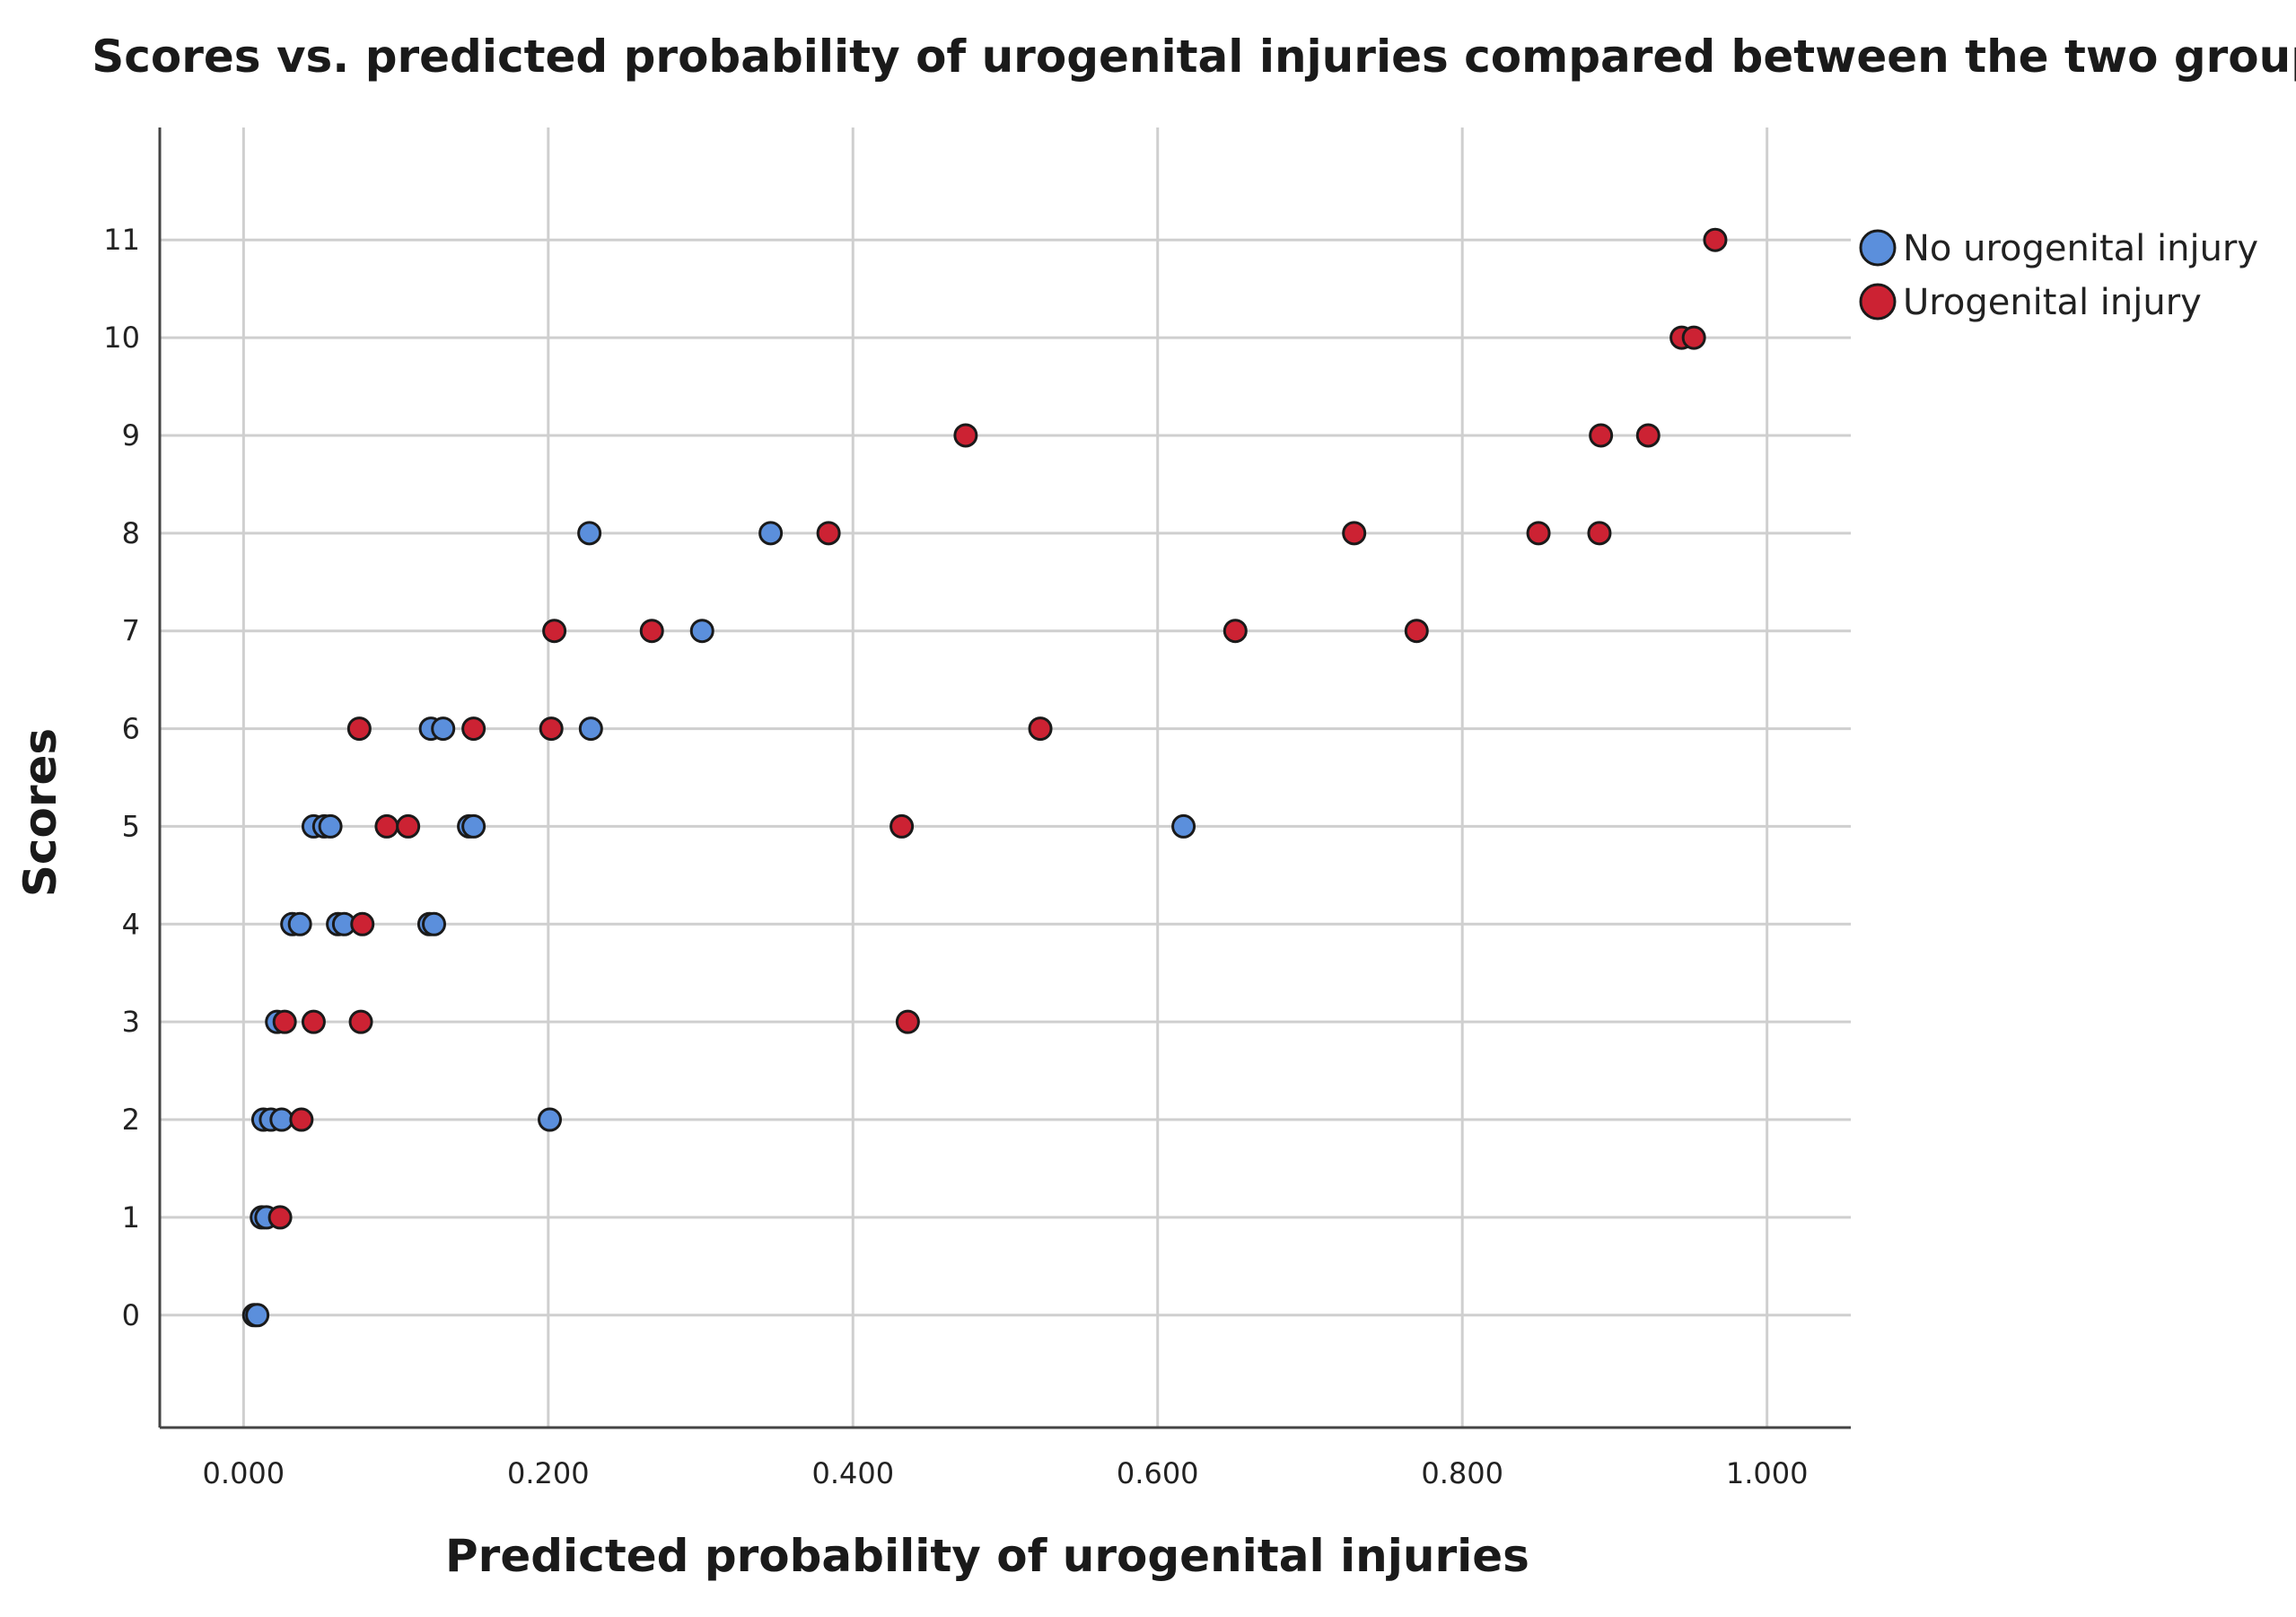 This screenshot has height=1617, width=2296. I want to click on y-tick-label: 6, so click(131, 729).